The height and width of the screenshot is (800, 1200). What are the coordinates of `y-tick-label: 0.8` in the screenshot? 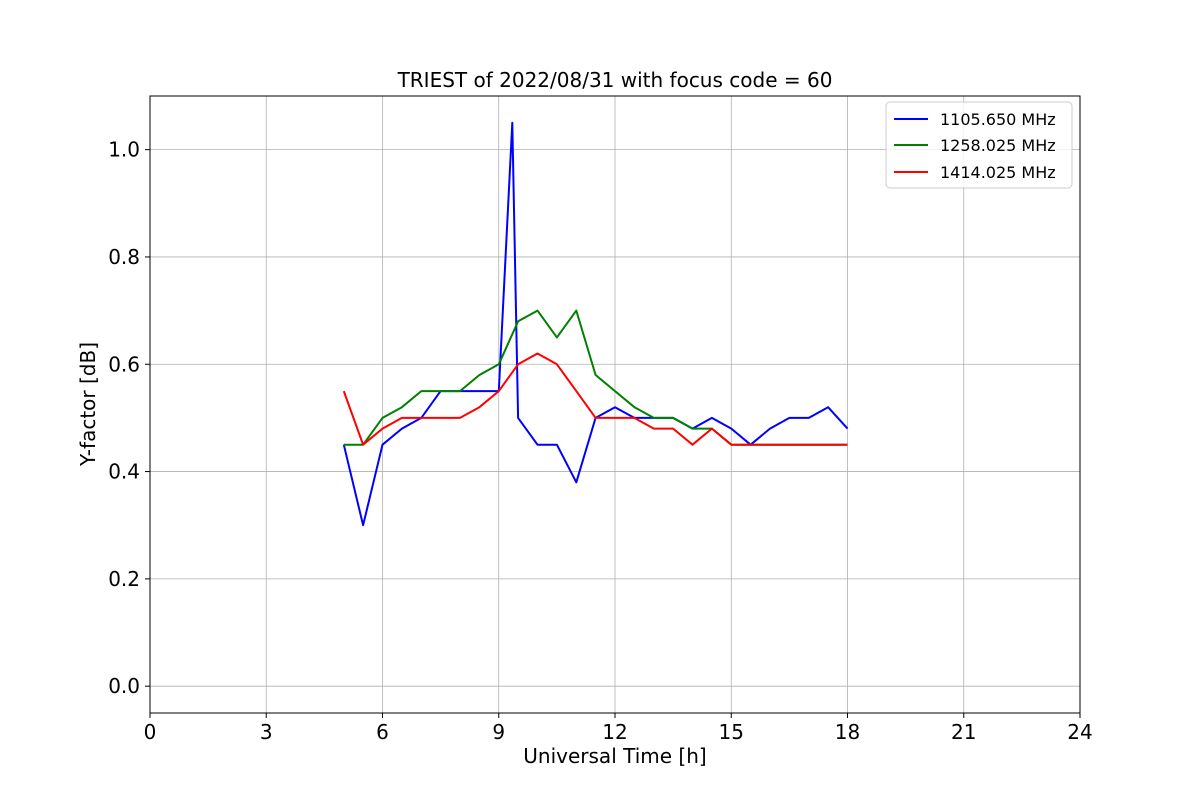 It's located at (124, 257).